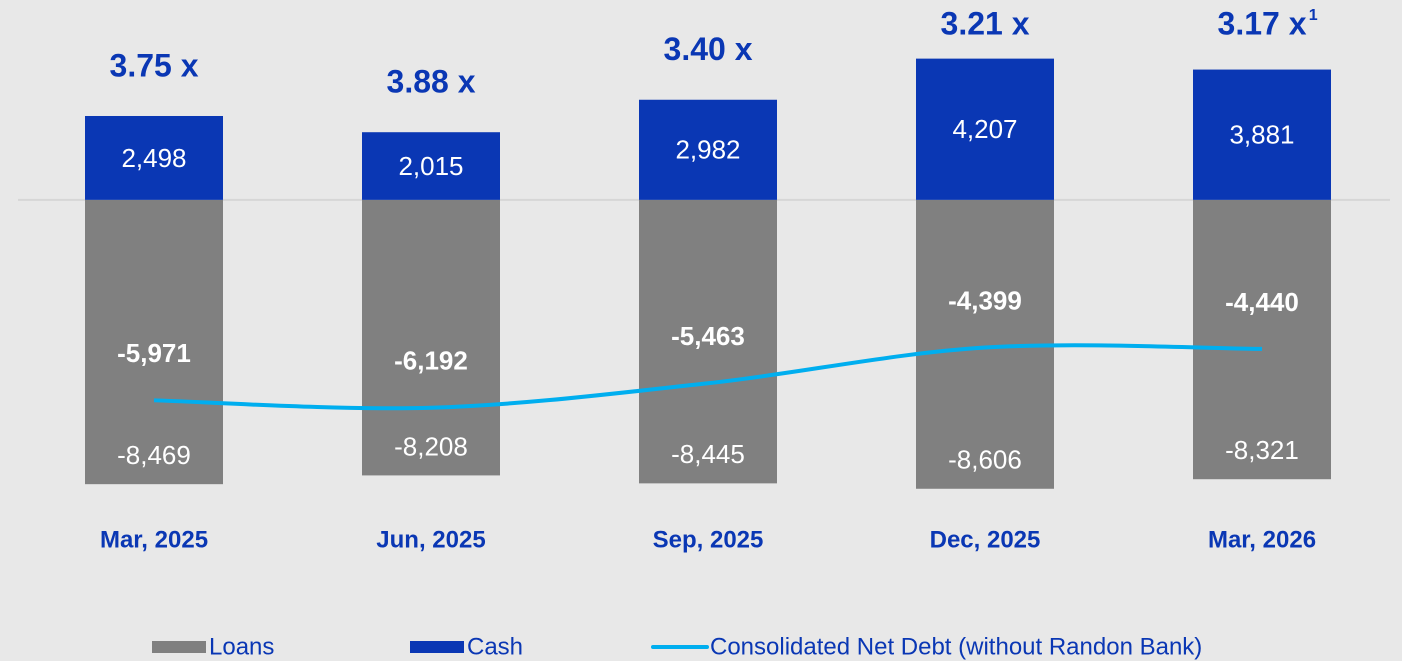 The image size is (1402, 661). What do you see at coordinates (430, 539) in the screenshot?
I see `x-tick-label: Jun, 2025` at bounding box center [430, 539].